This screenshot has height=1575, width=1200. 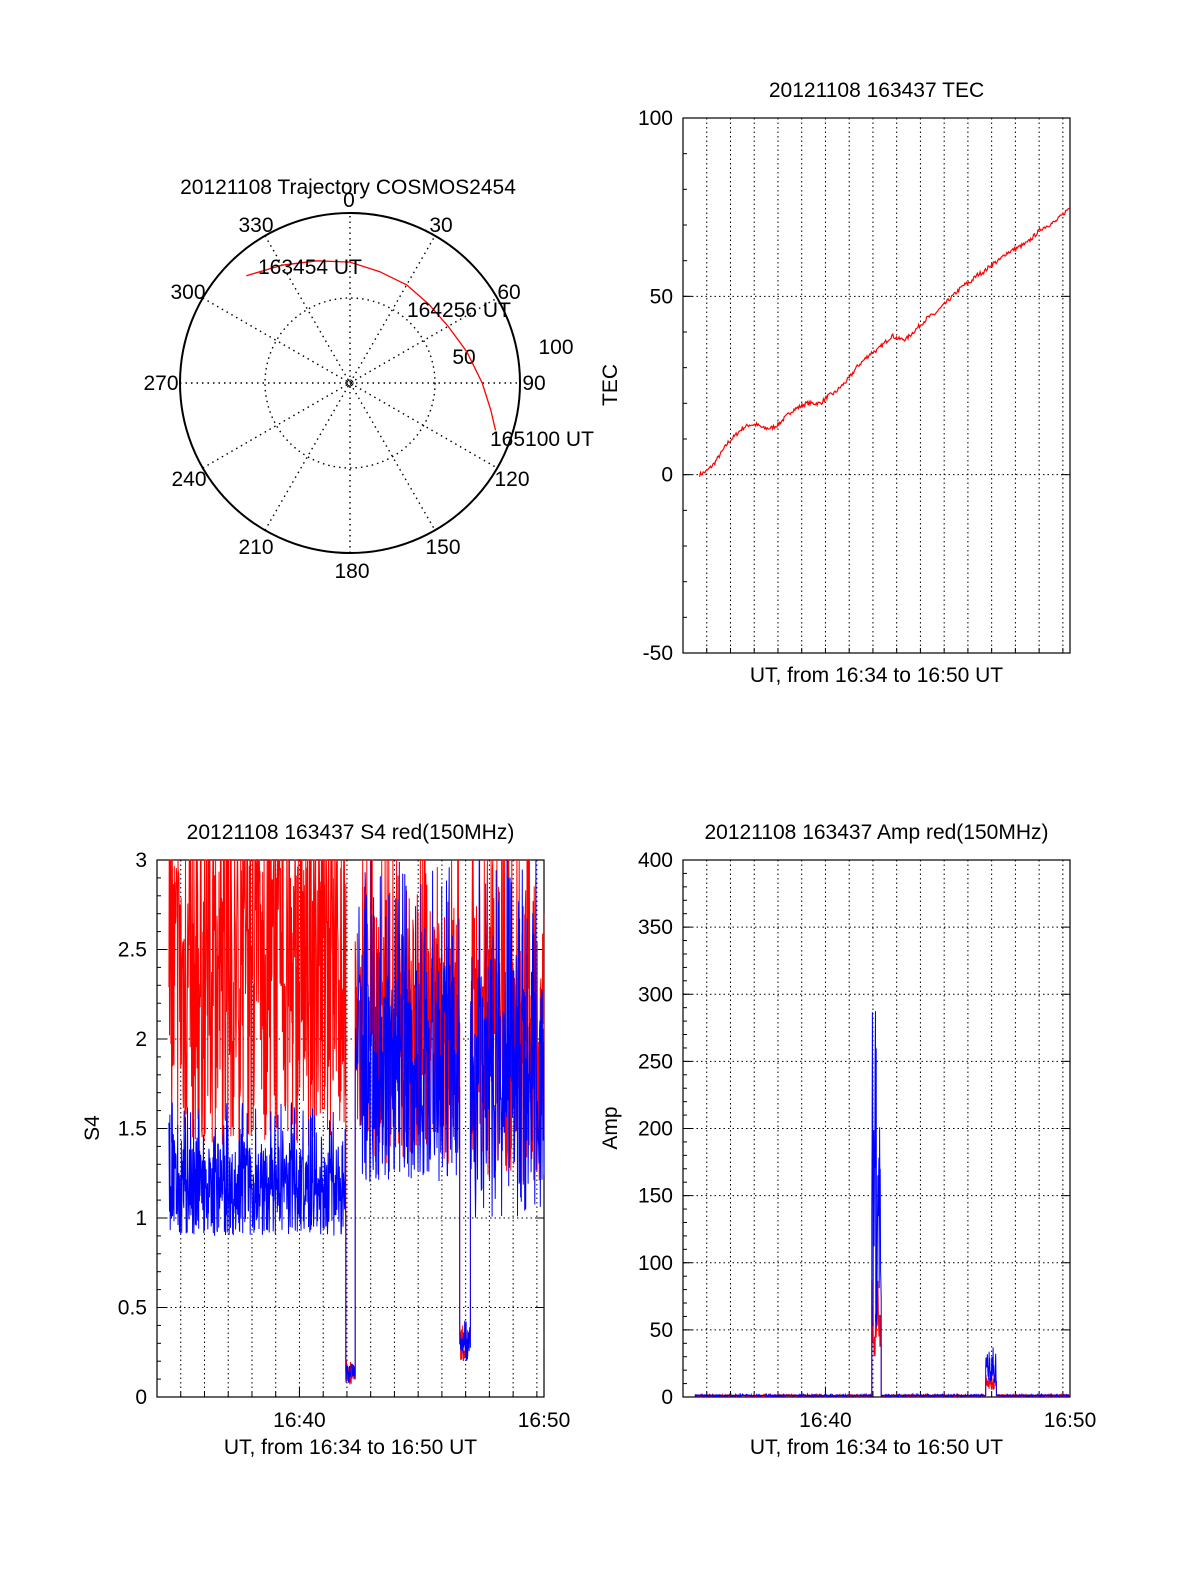 I want to click on azimuth-label-210: 210, so click(x=255, y=547).